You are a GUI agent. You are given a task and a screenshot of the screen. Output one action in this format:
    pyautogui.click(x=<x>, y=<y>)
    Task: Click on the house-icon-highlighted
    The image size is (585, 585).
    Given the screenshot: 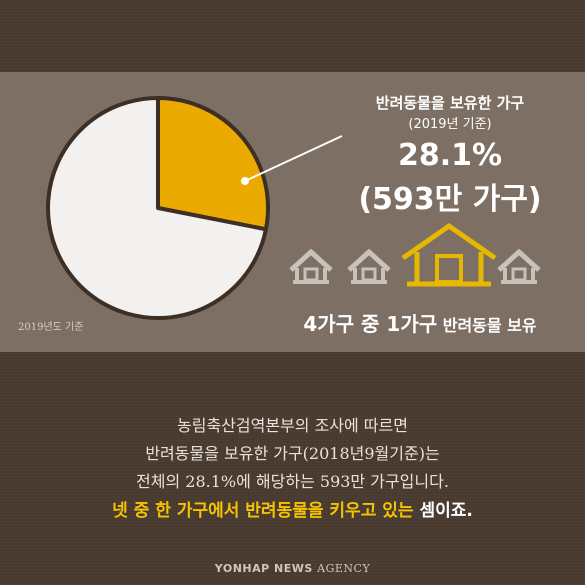 What is the action you would take?
    pyautogui.click(x=449, y=254)
    